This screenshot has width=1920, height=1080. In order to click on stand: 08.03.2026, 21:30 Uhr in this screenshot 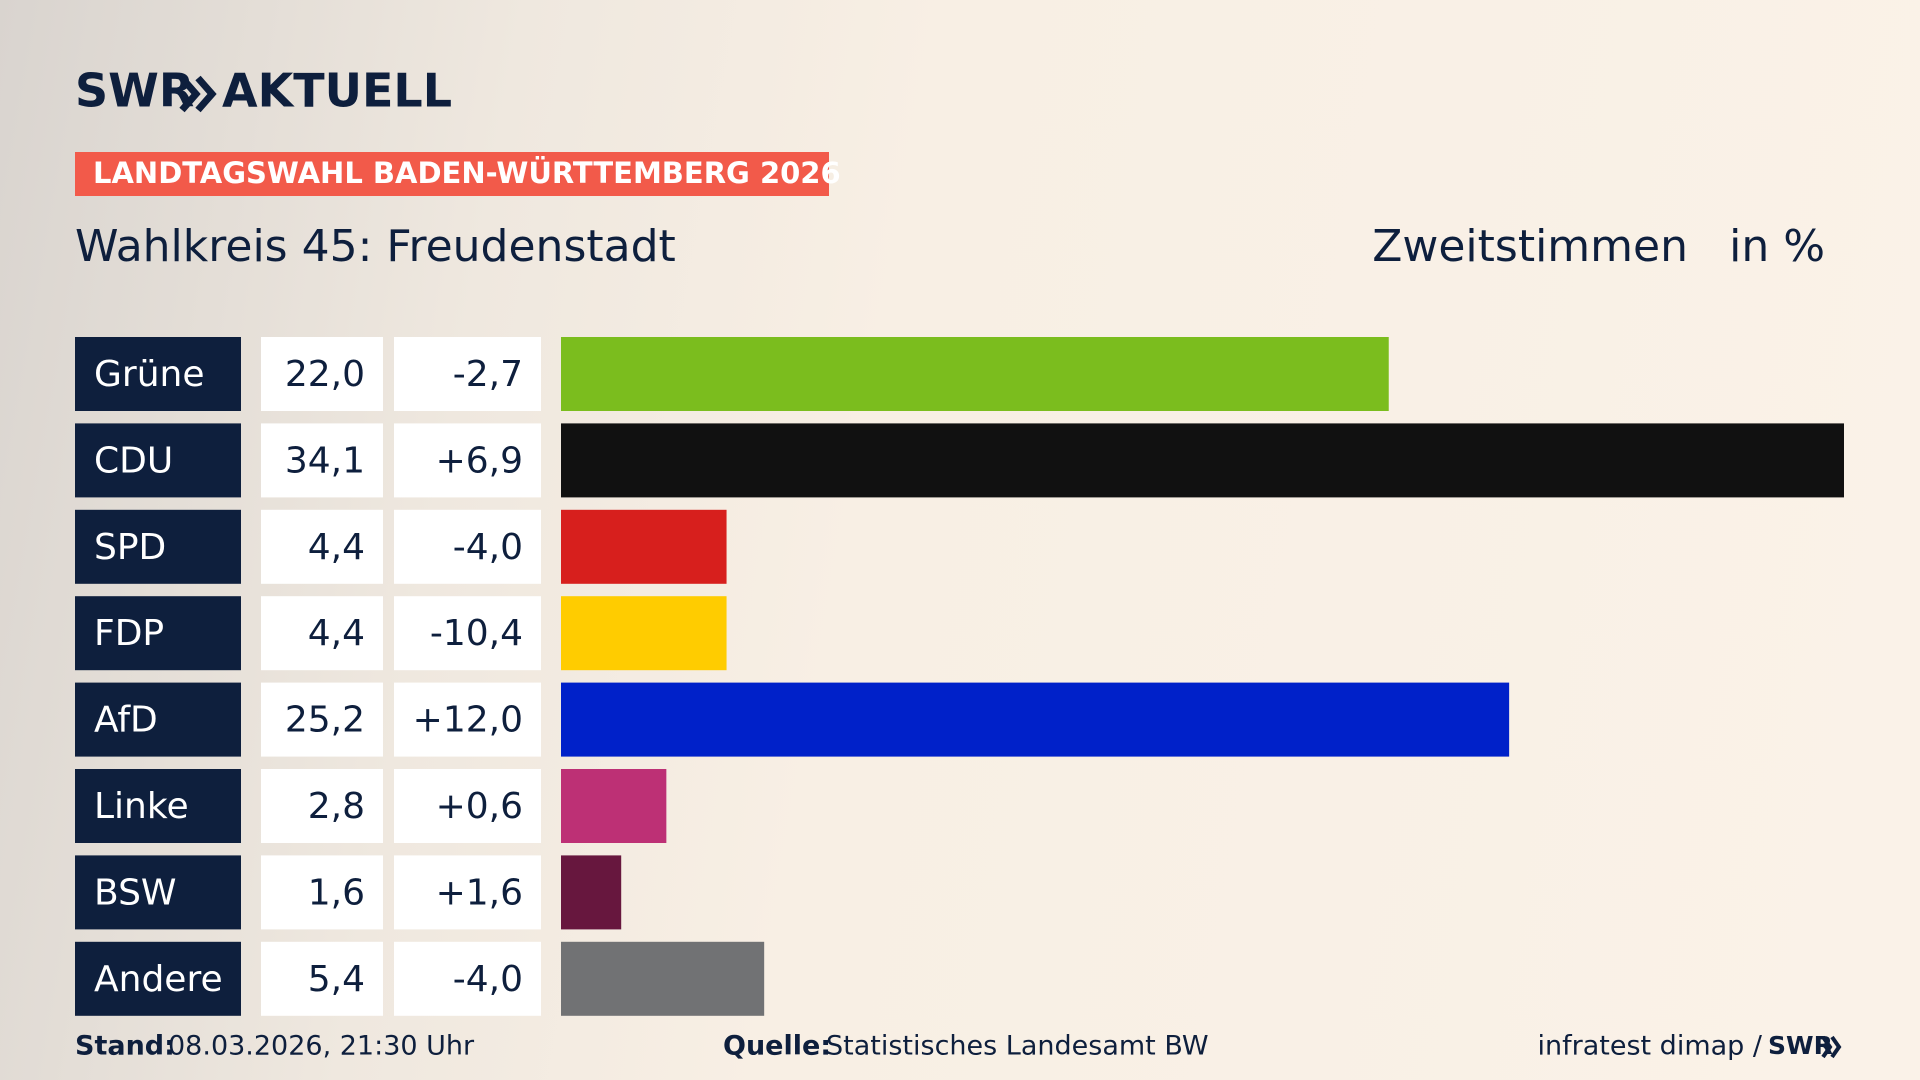, I will do `click(321, 1046)`.